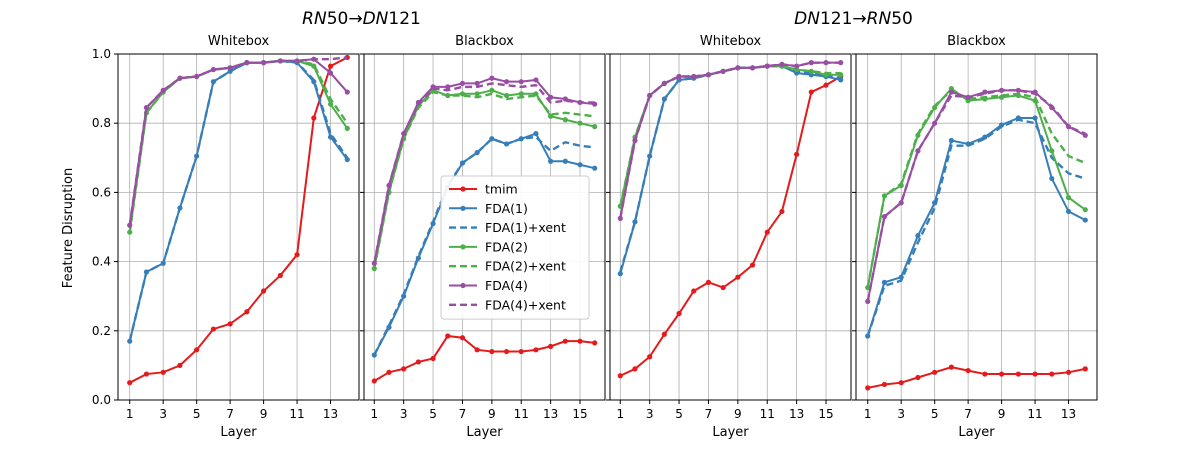 Image resolution: width=1184 pixels, height=461 pixels. What do you see at coordinates (506, 246) in the screenshot?
I see `legend-label: FDA(2)` at bounding box center [506, 246].